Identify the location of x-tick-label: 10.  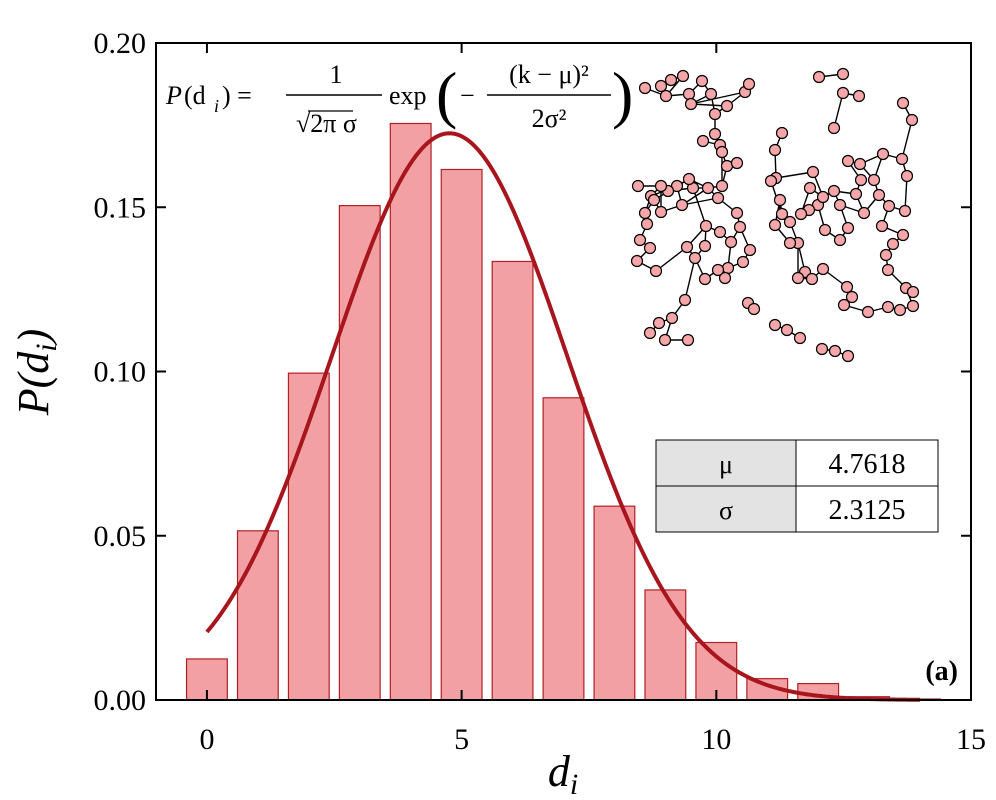
(716, 739).